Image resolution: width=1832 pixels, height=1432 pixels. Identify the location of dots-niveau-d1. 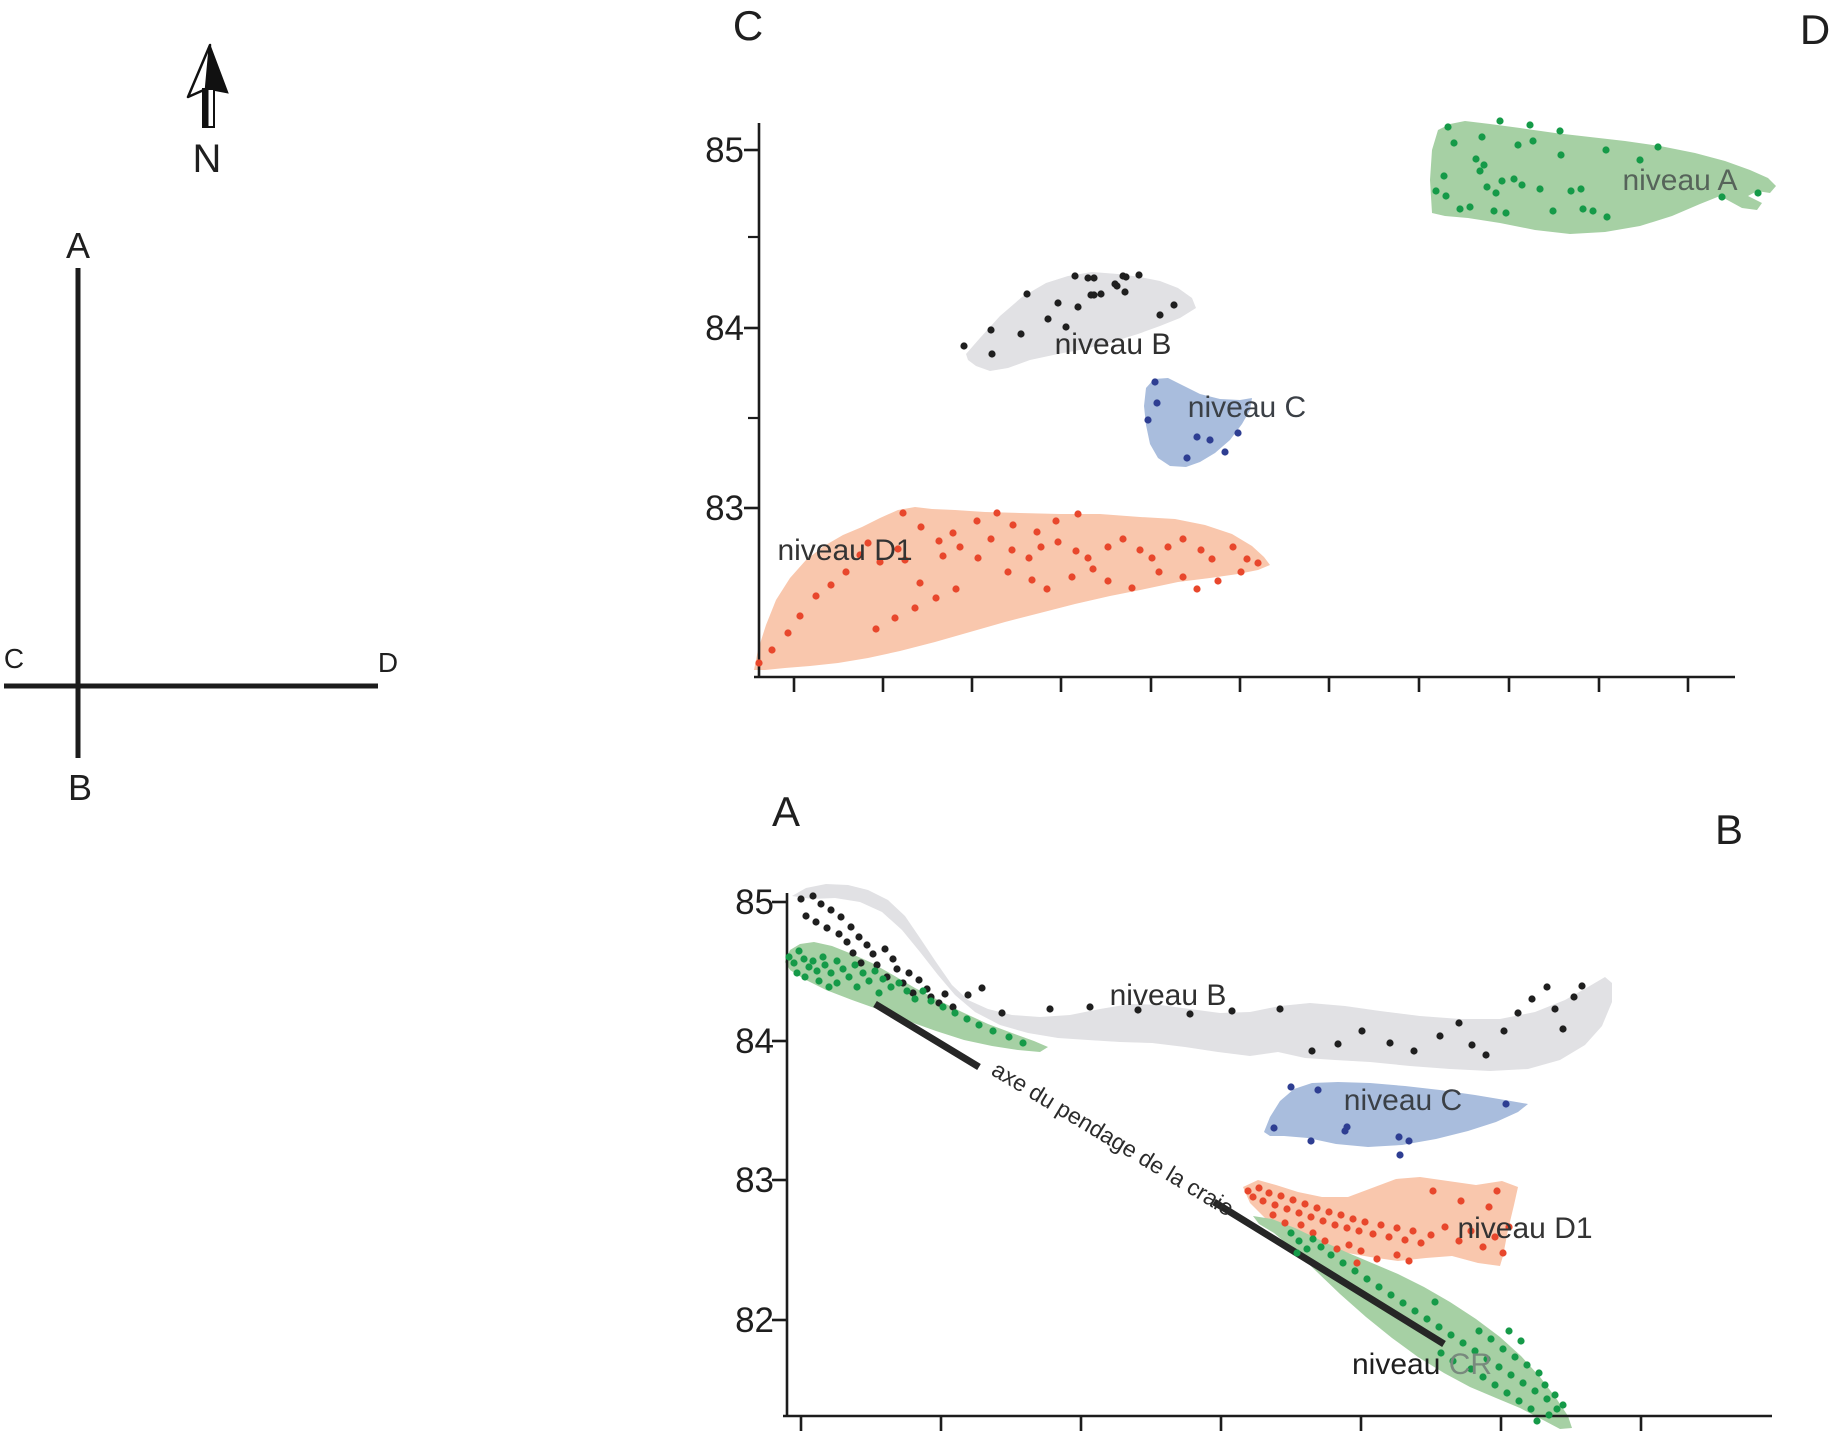
(1008, 588).